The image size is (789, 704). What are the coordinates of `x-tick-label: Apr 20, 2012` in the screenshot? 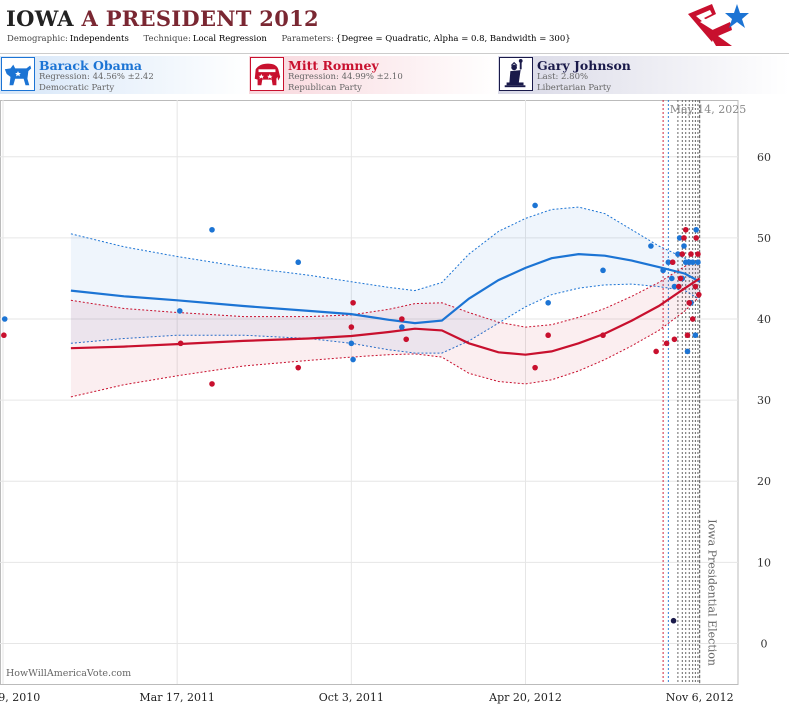 It's located at (525, 697).